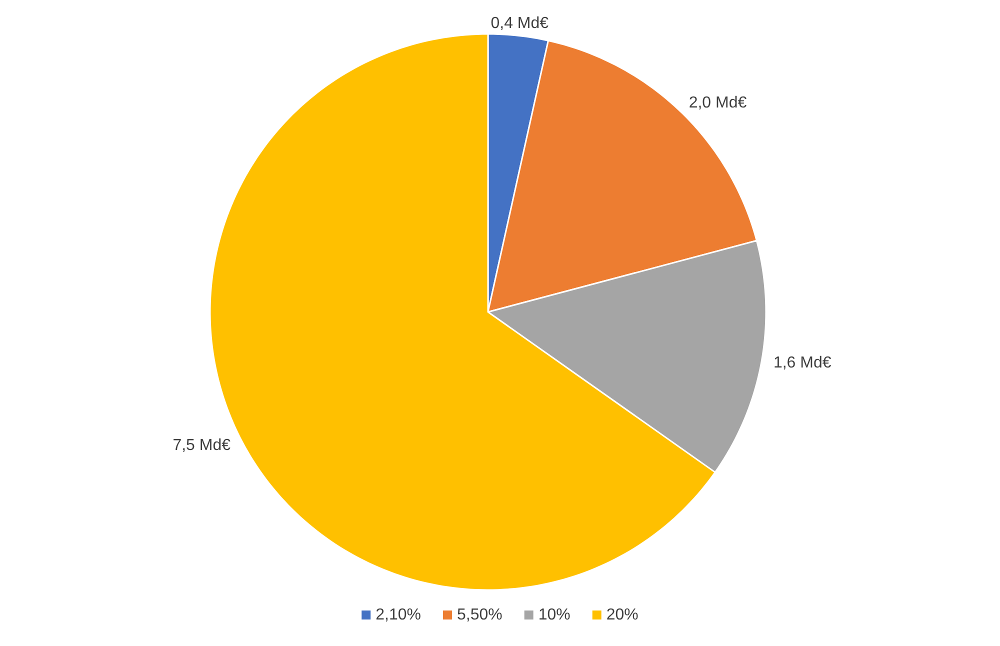 Image resolution: width=1000 pixels, height=646 pixels. What do you see at coordinates (802, 363) in the screenshot?
I see `data-label: 1,6 Md€` at bounding box center [802, 363].